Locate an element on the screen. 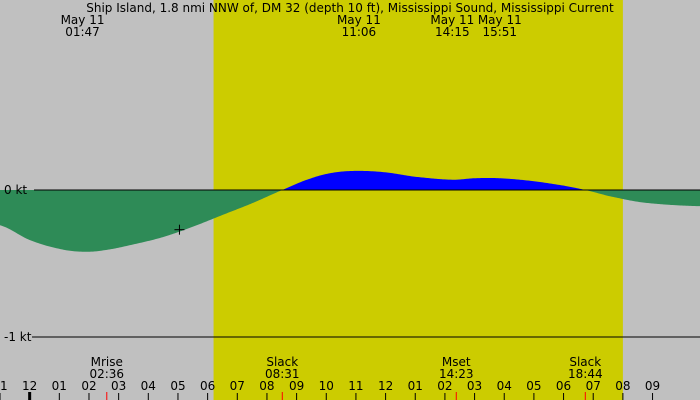  x-tick-label-4: 03 is located at coordinates (118, 386).